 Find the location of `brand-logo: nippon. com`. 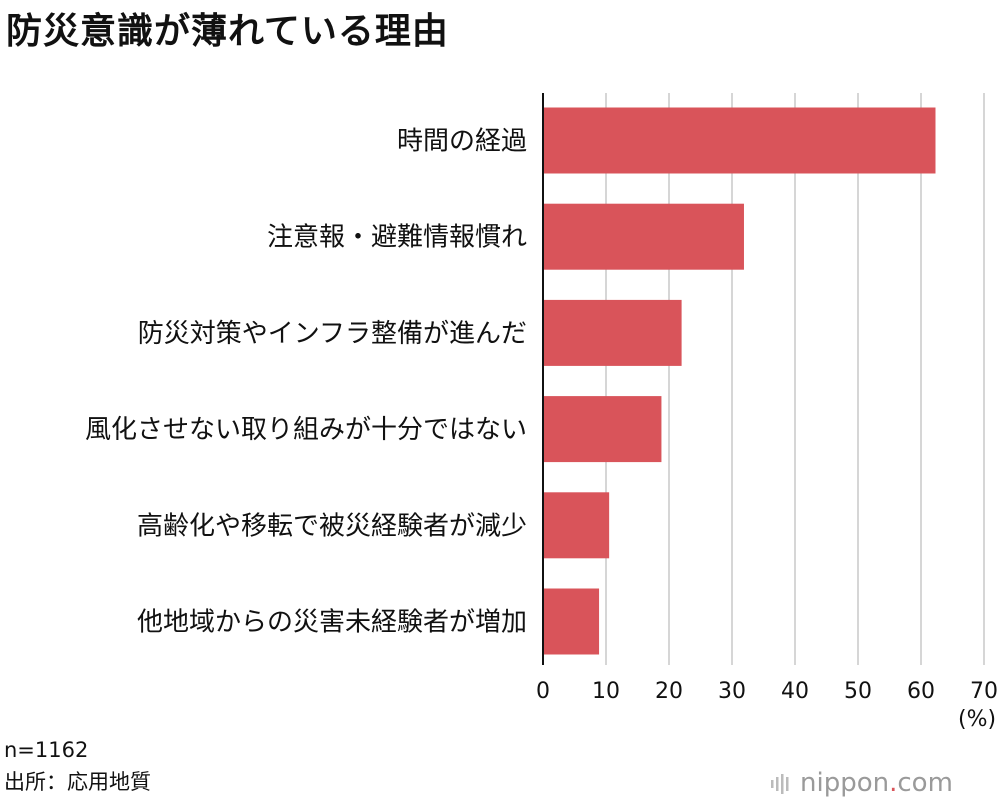

brand-logo: nippon. com is located at coordinates (861, 783).